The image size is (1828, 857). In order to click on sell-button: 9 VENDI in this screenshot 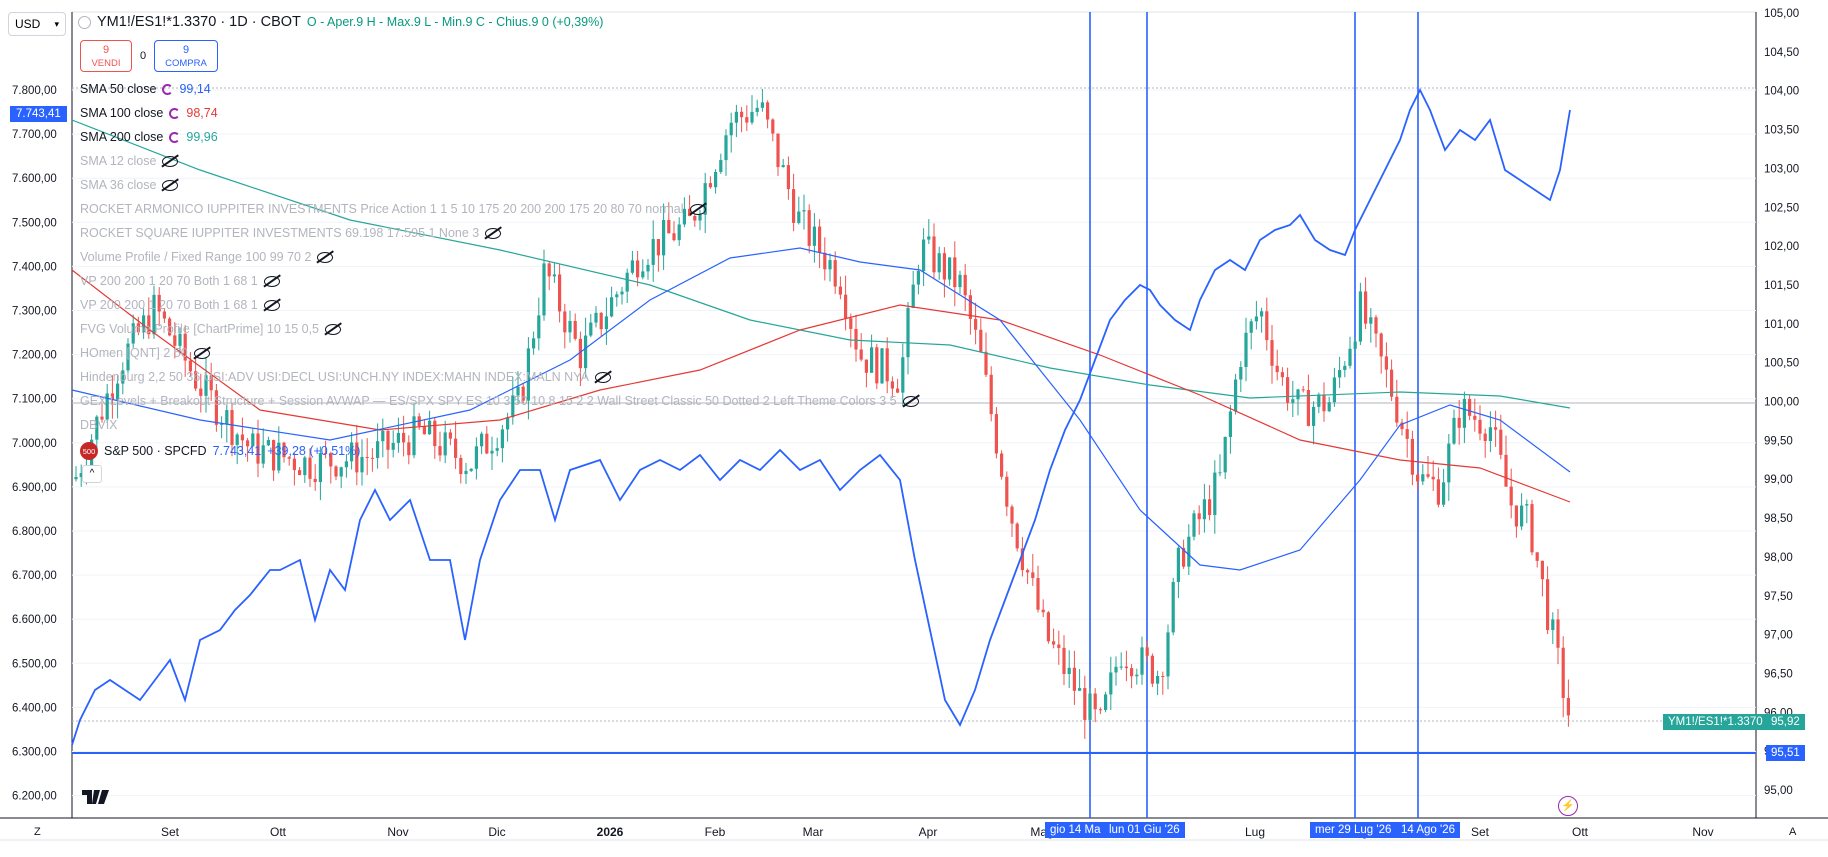, I will do `click(106, 56)`.